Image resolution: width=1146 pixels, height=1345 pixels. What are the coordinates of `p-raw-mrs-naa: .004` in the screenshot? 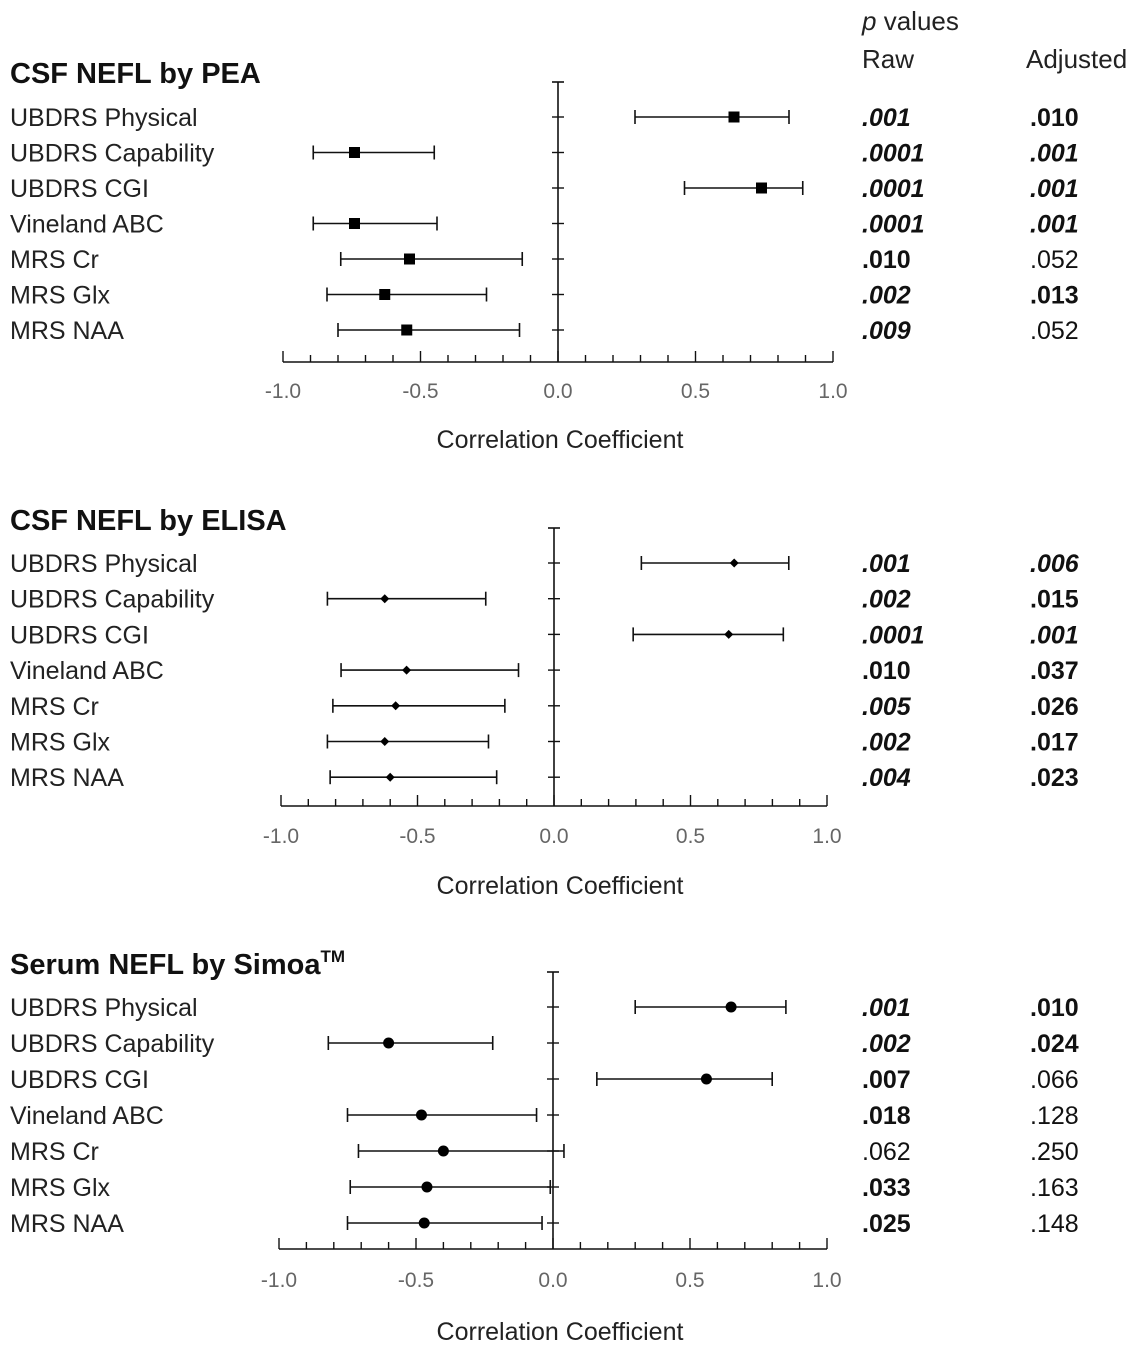 It's located at (886, 778).